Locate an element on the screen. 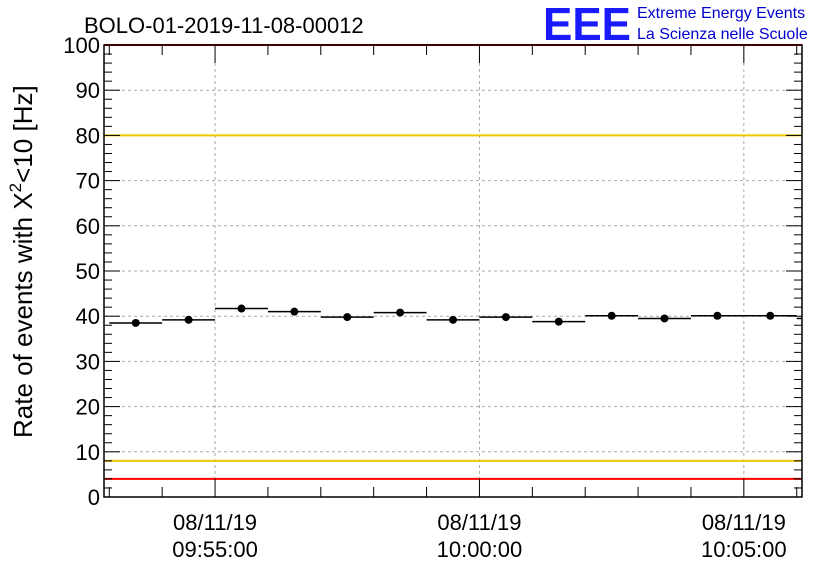 The width and height of the screenshot is (836, 572). y-axis-label-superscript: 2 is located at coordinates (15, 187).